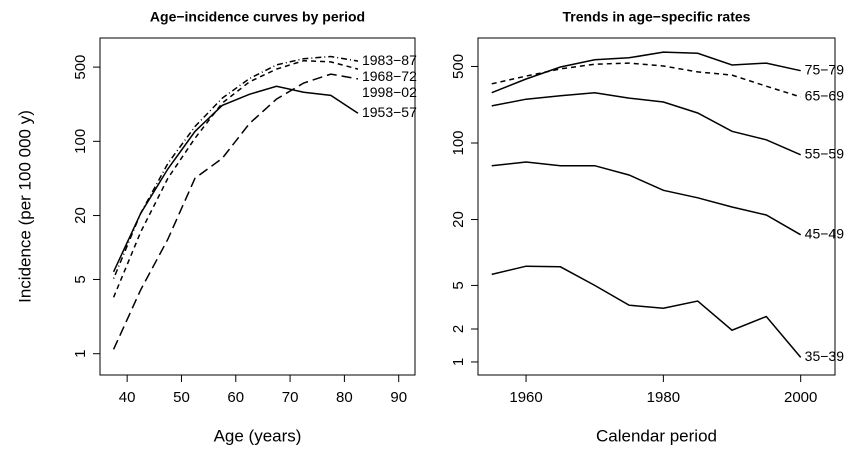  Describe the element at coordinates (657, 17) in the screenshot. I see `chart-title: Trends in age−specific rates` at that location.